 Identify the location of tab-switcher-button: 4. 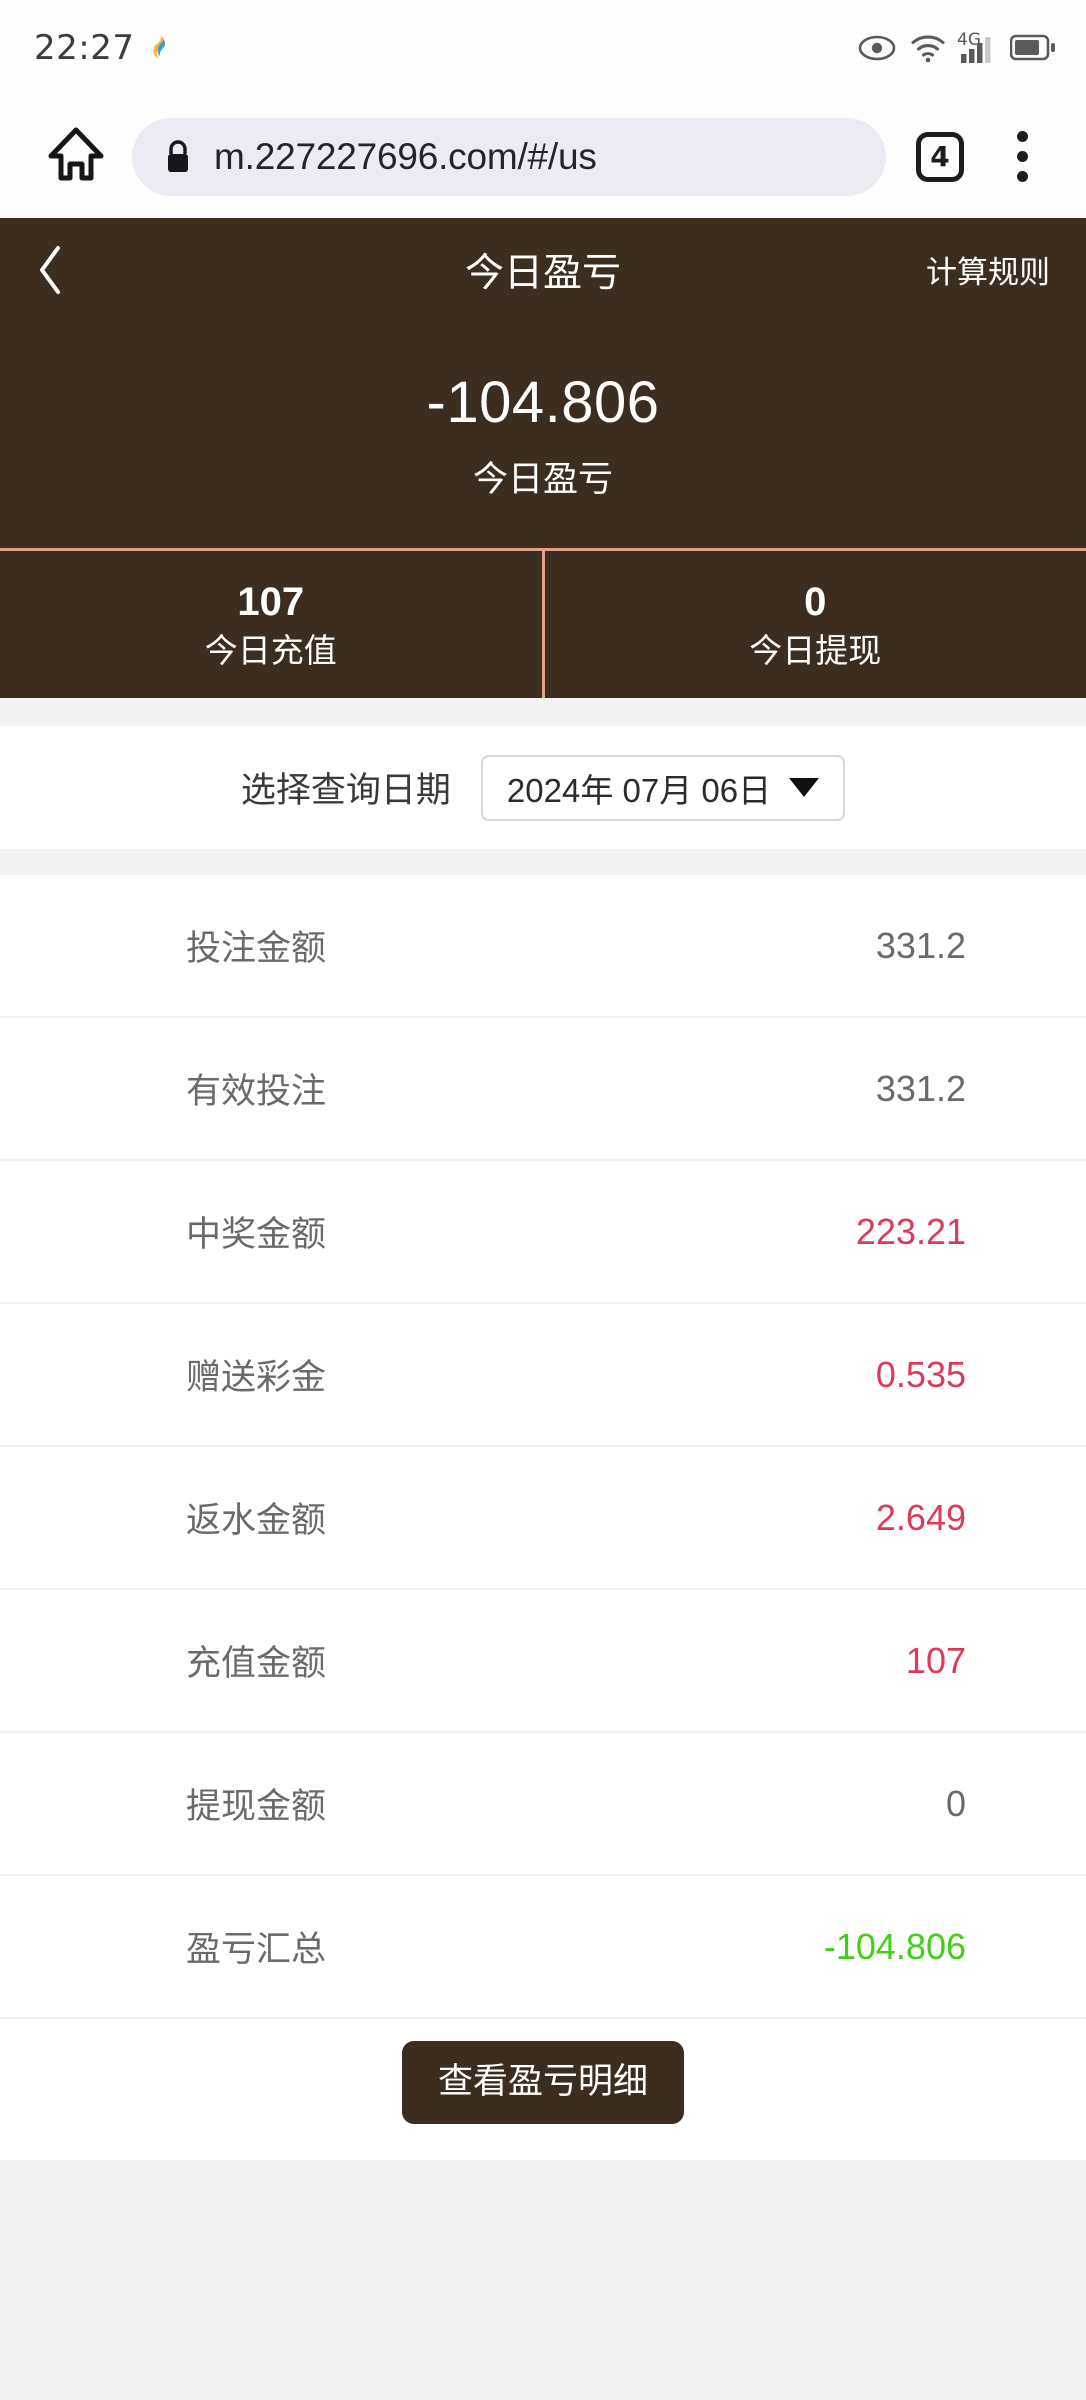
(940, 156).